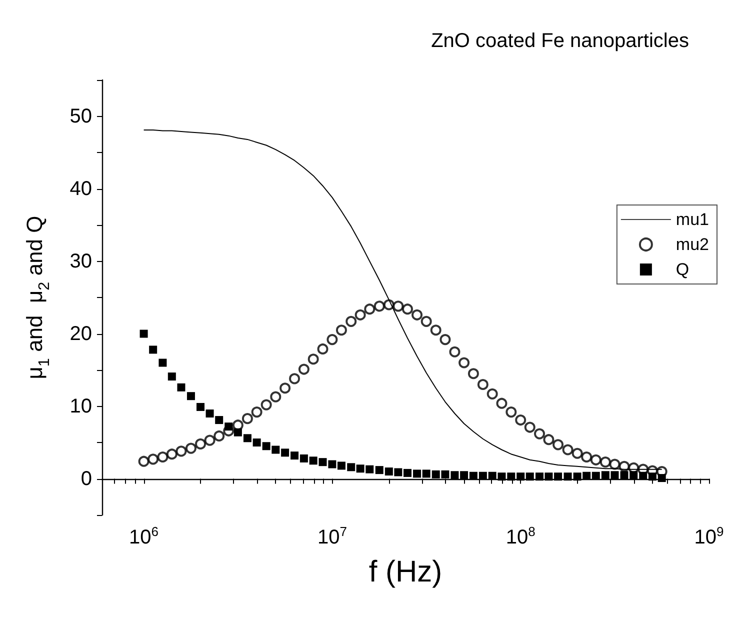 The width and height of the screenshot is (734, 617). I want to click on legend-label: mu2, so click(693, 244).